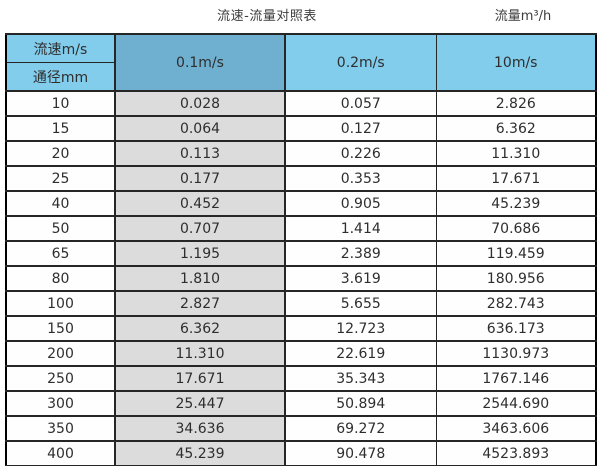 The image size is (600, 466). I want to click on table-header: 流速m/s 0.1m/s 0.2m/s 10m/s 通径mm, so click(301, 62).